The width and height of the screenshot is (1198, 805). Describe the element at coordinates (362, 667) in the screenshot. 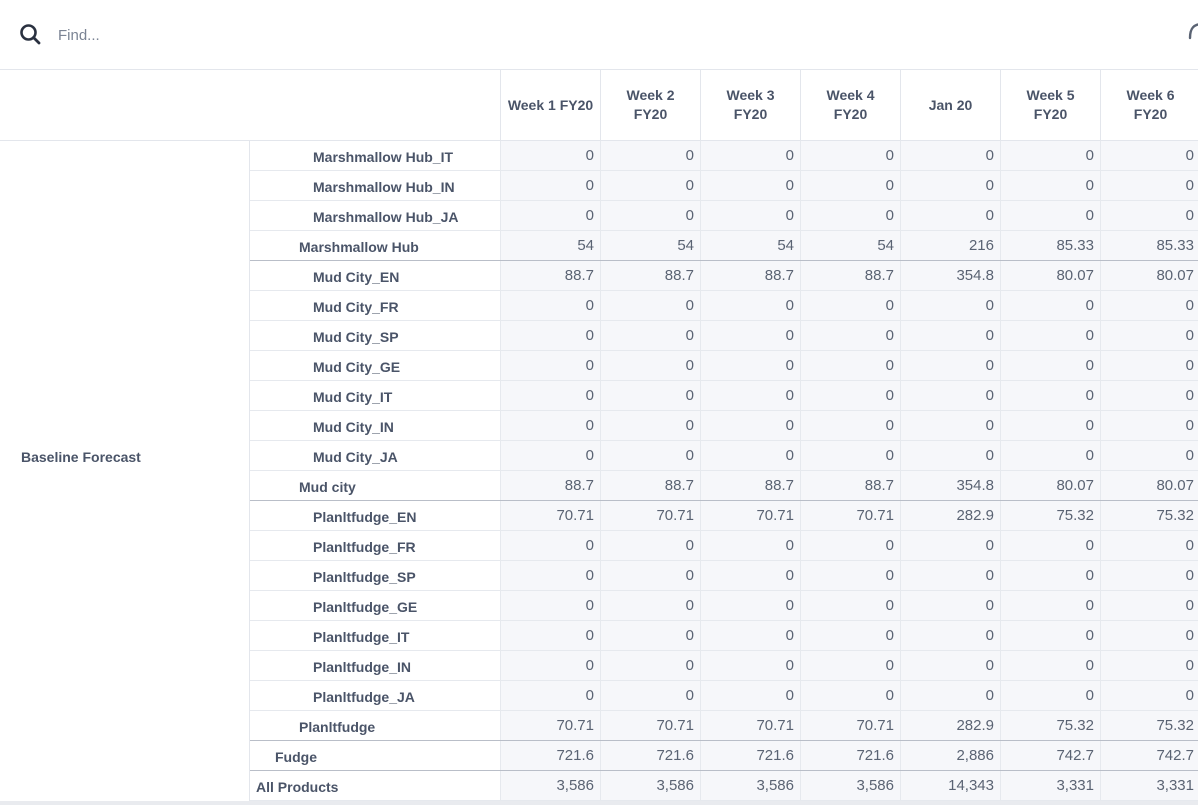

I see `row-label: Planltfudge_IN` at that location.